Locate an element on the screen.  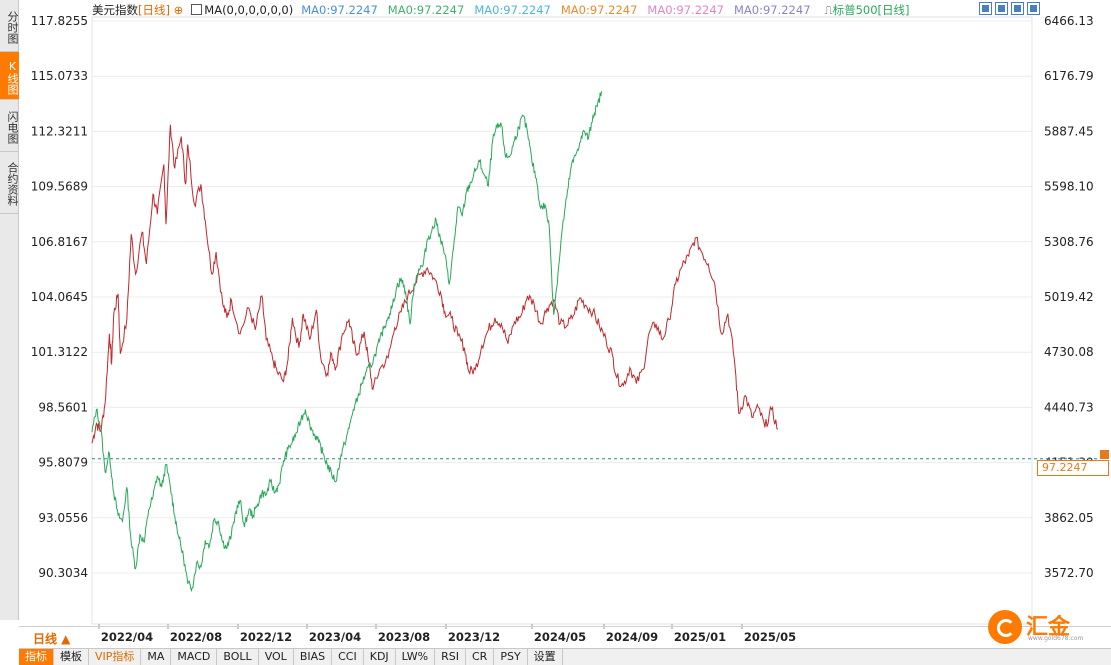
ma-value-0: MA0:97.2247 is located at coordinates (339, 10).